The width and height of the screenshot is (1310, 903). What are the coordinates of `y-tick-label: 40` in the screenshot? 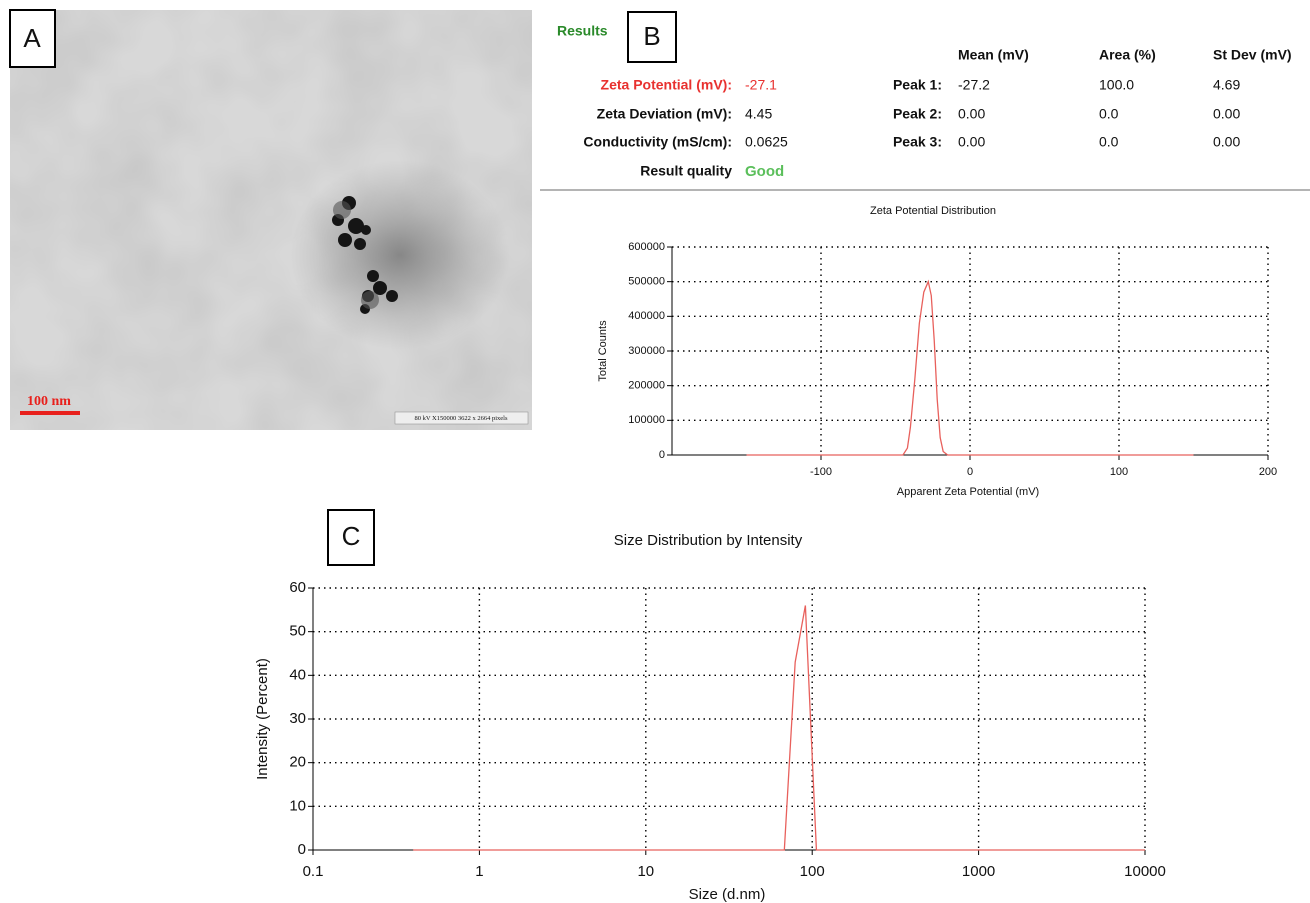 It's located at (297, 674).